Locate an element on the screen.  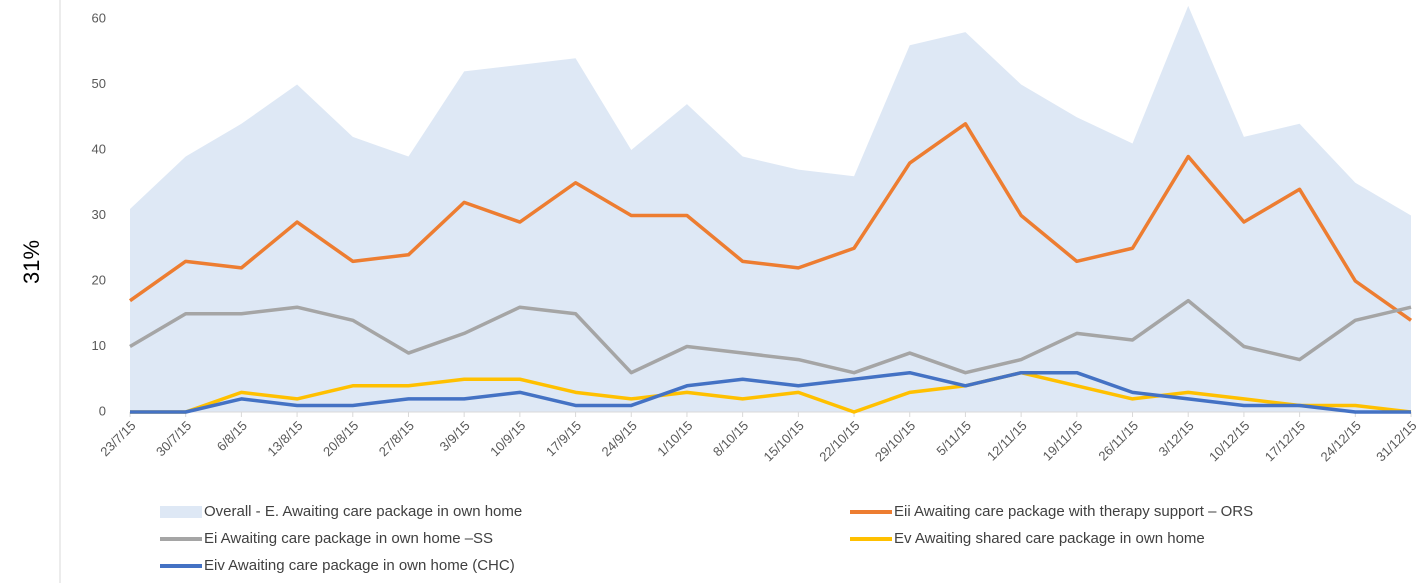
x-tick-label: 24/12/15 is located at coordinates (1340, 441).